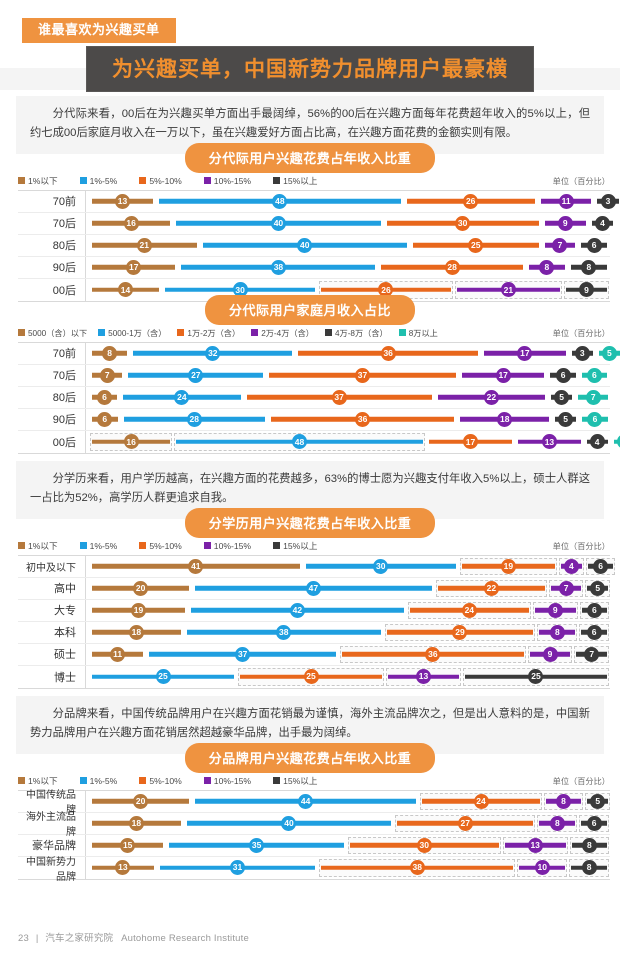  I want to click on legend-item: 8万以上, so click(418, 333).